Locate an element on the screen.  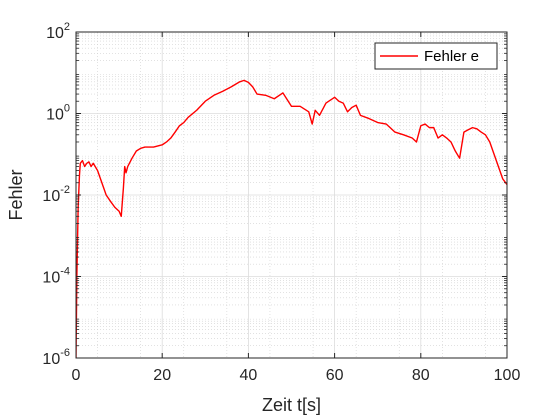
y-tick-labels: 10⁻⁶ 10⁻⁴ 10⁻² 10⁰ 10² is located at coordinates (56, 194).